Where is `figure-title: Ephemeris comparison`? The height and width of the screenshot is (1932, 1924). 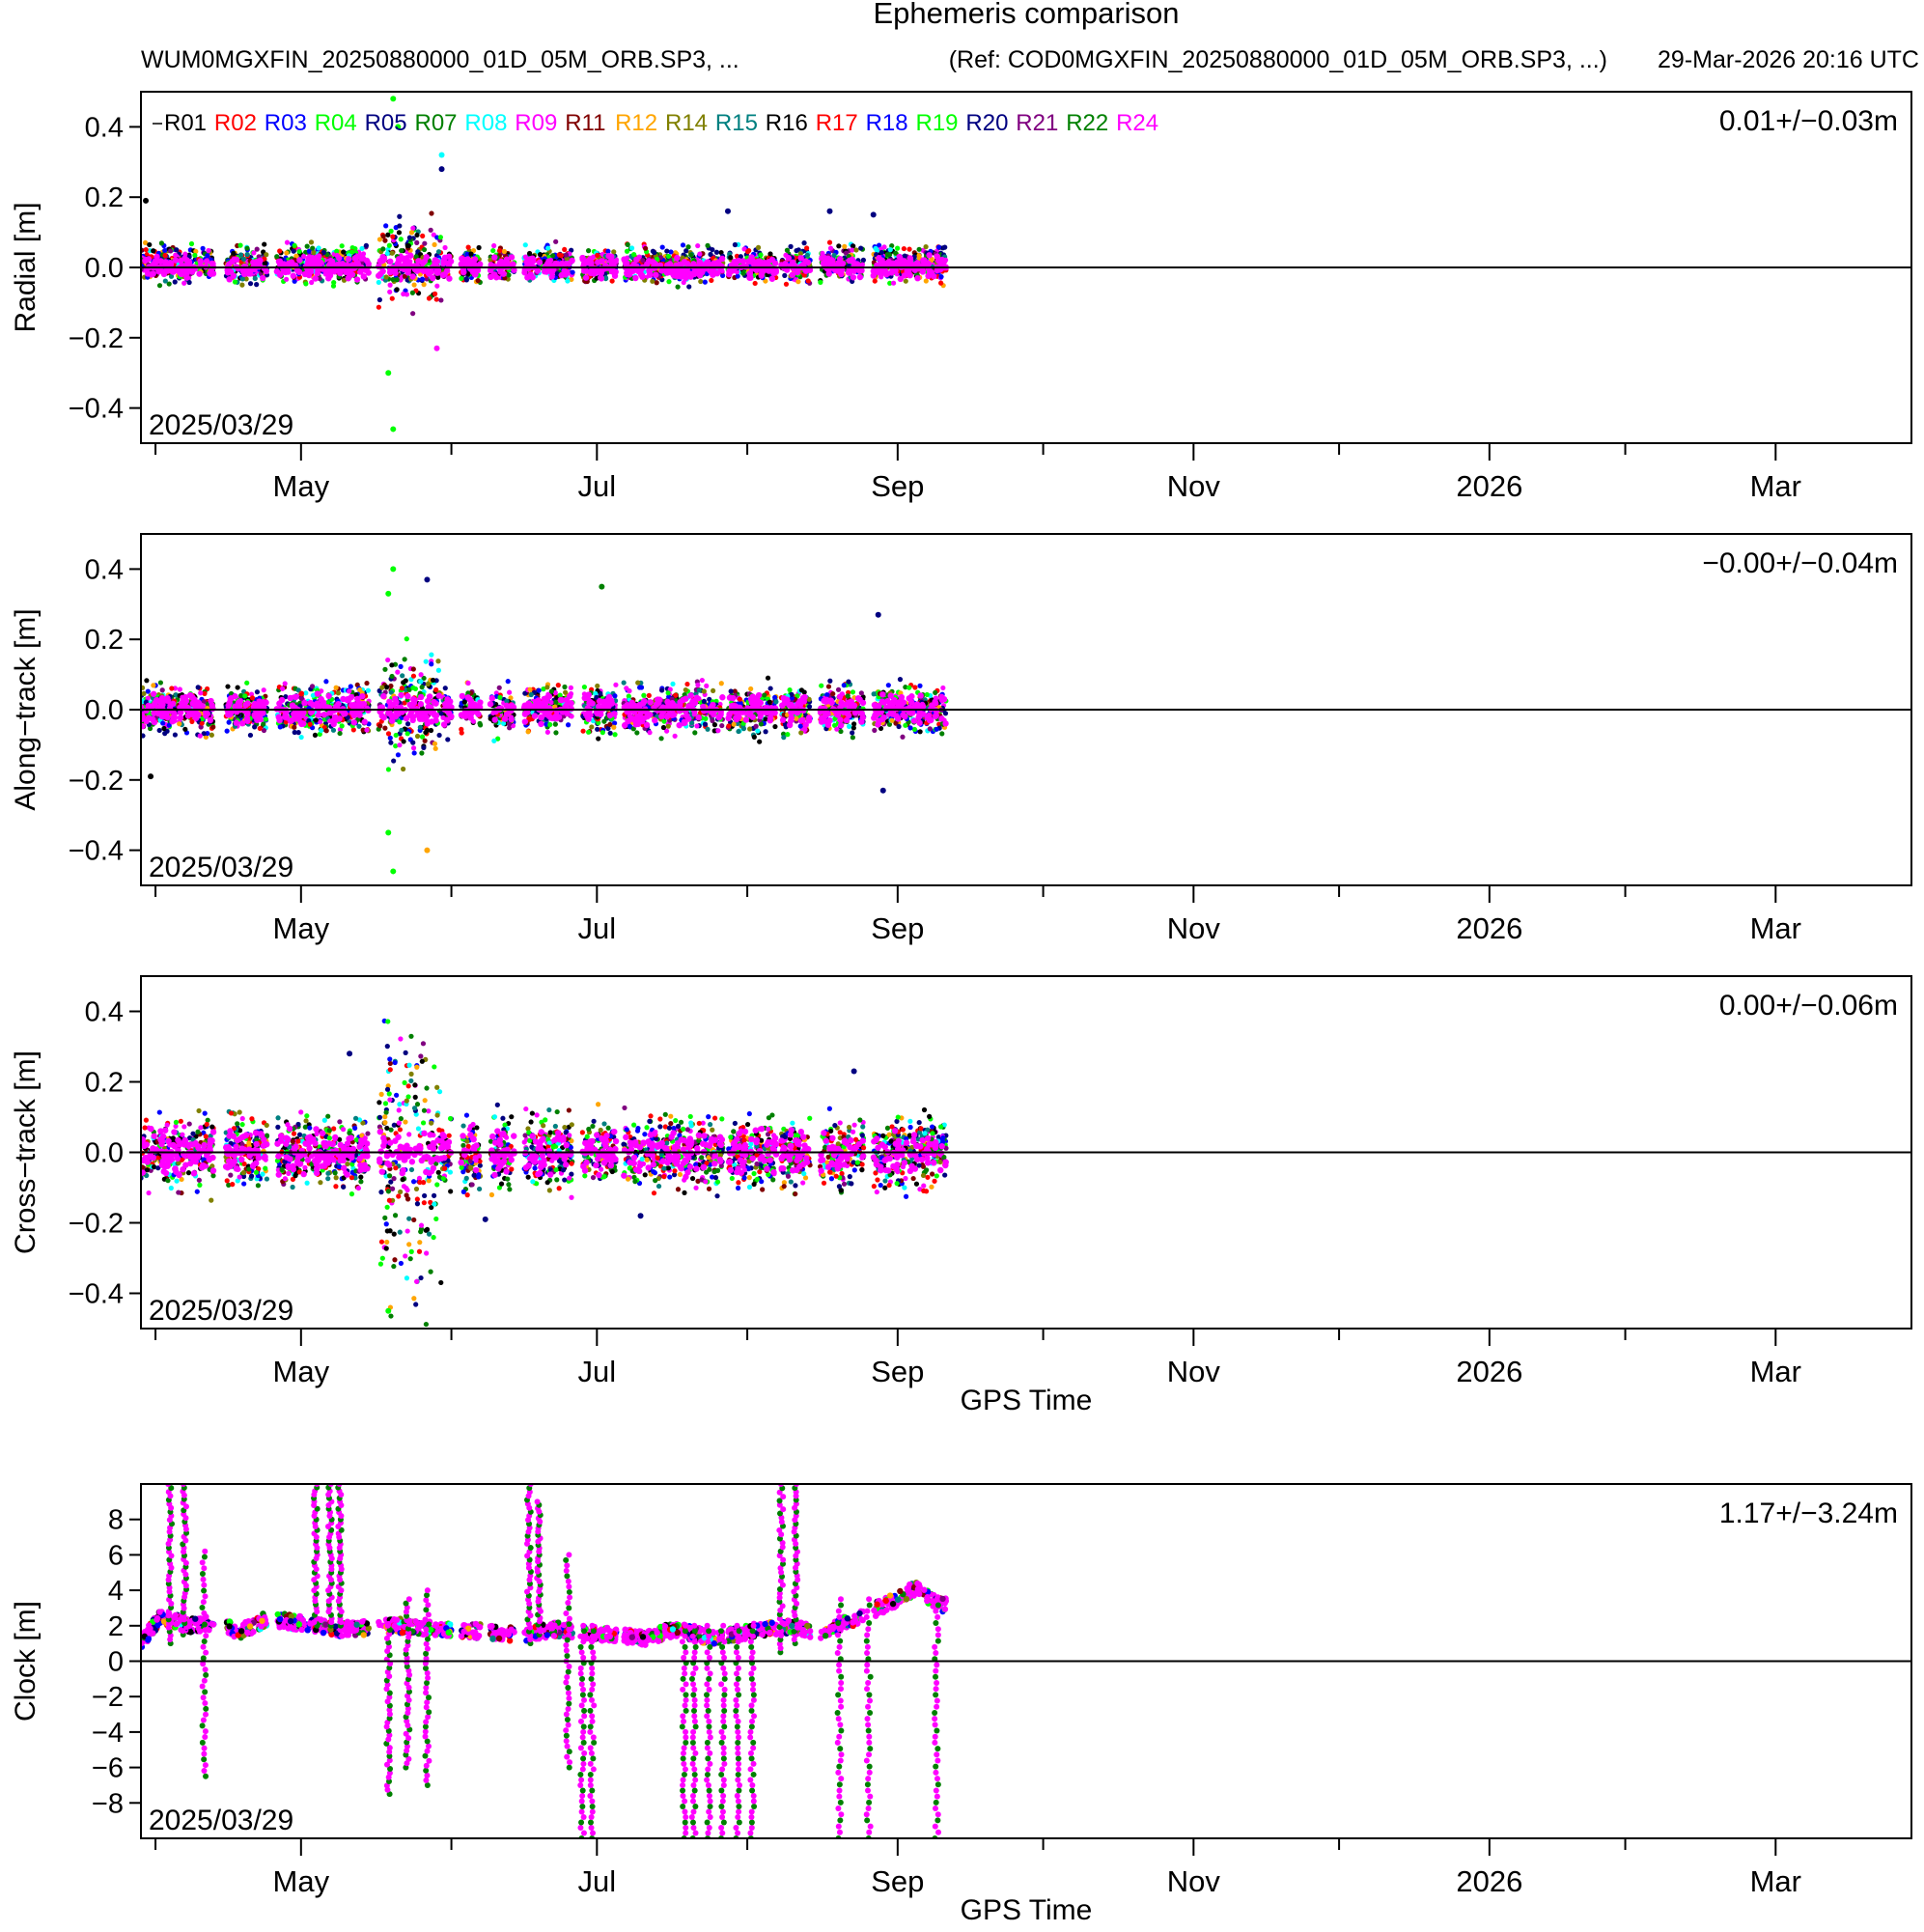
figure-title: Ephemeris comparison is located at coordinates (1026, 15).